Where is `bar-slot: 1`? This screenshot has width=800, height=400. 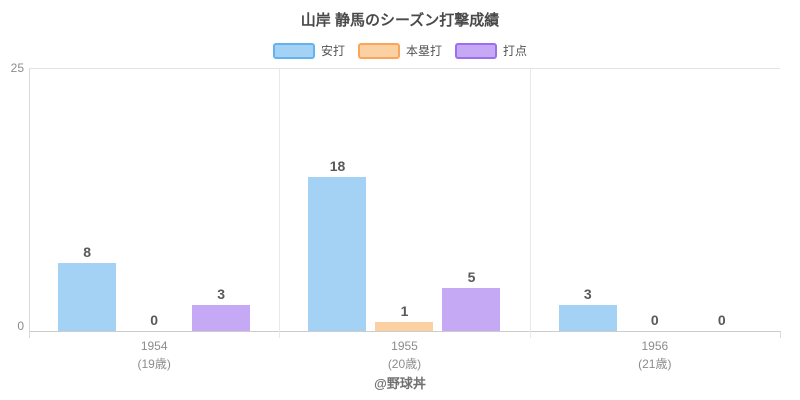
bar-slot: 1 is located at coordinates (404, 317).